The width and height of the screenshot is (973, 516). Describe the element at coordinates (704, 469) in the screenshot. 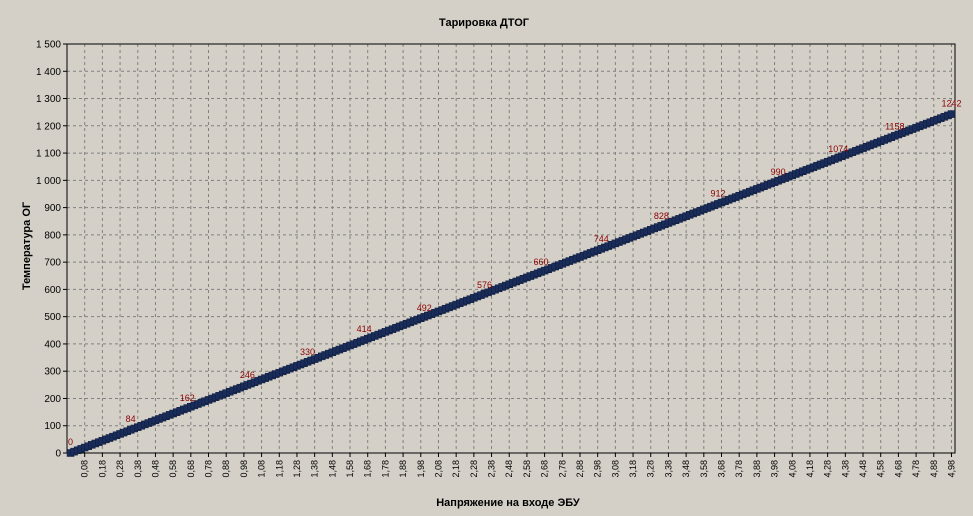

I see `x-tick-label: 3,58` at that location.